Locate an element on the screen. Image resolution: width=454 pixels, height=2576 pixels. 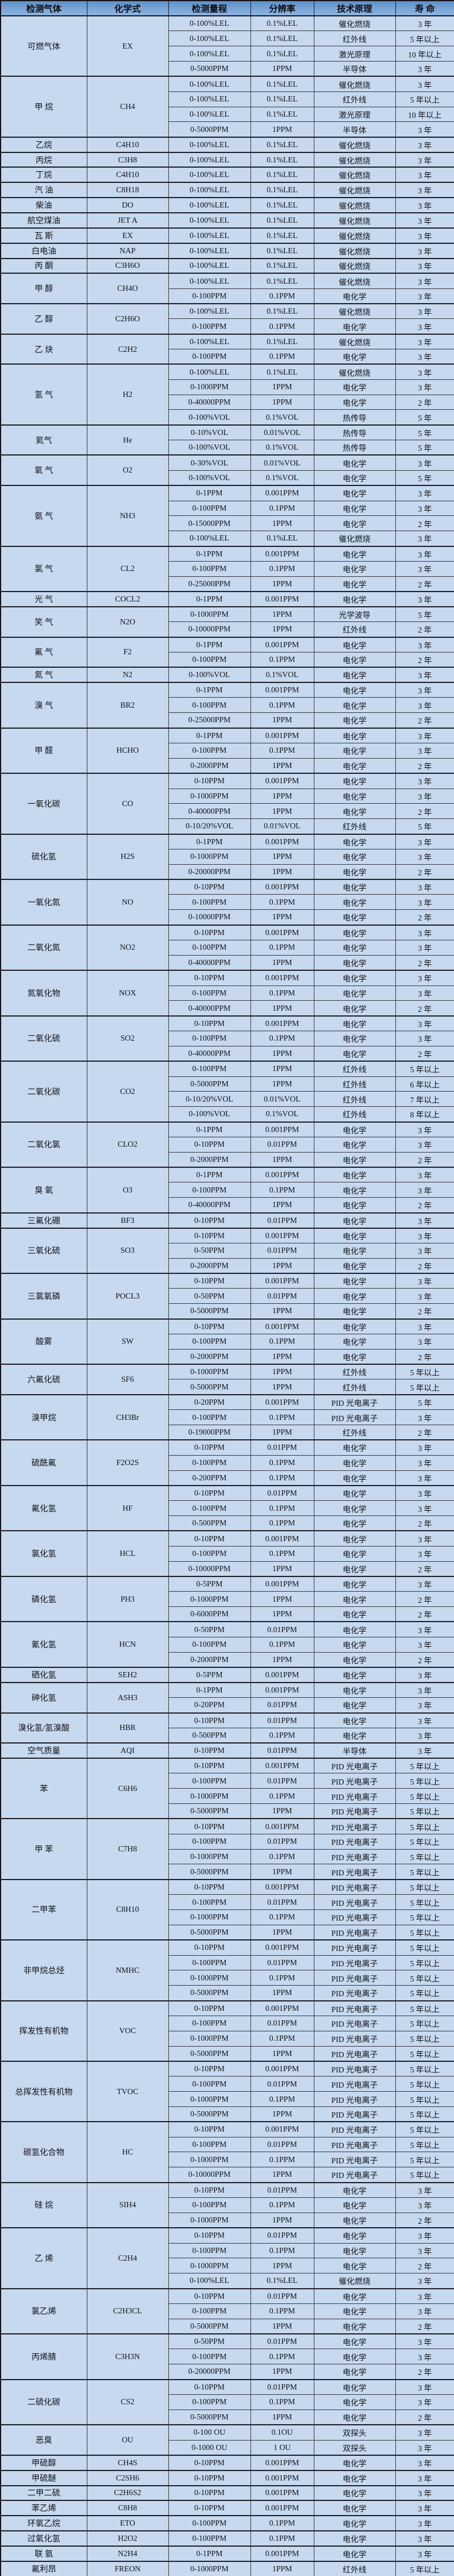
chemical-formula-cell: TVOC is located at coordinates (127, 2091).